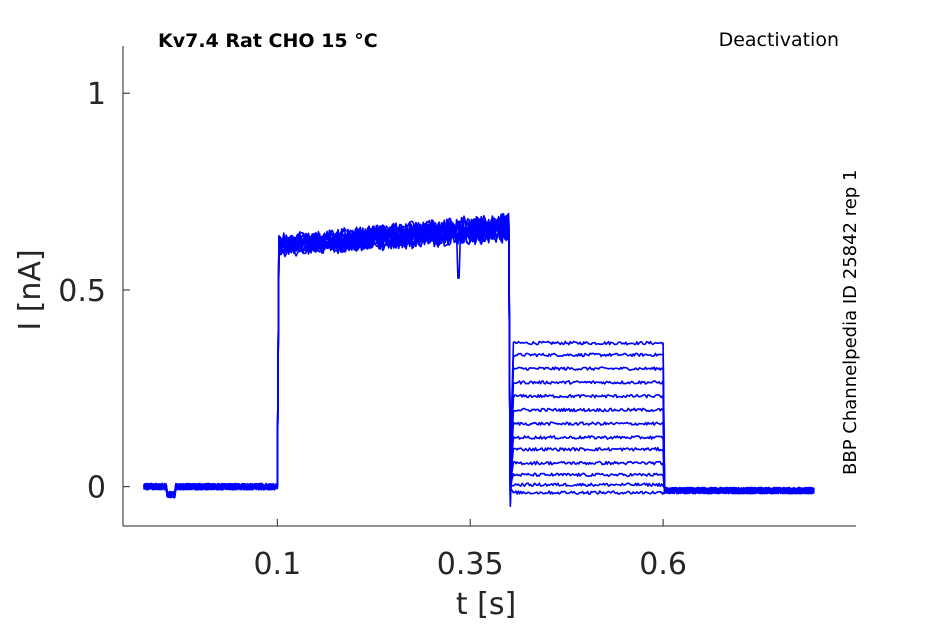 This screenshot has height=624, width=945. Describe the element at coordinates (96, 488) in the screenshot. I see `y-tick-label: 0` at that location.